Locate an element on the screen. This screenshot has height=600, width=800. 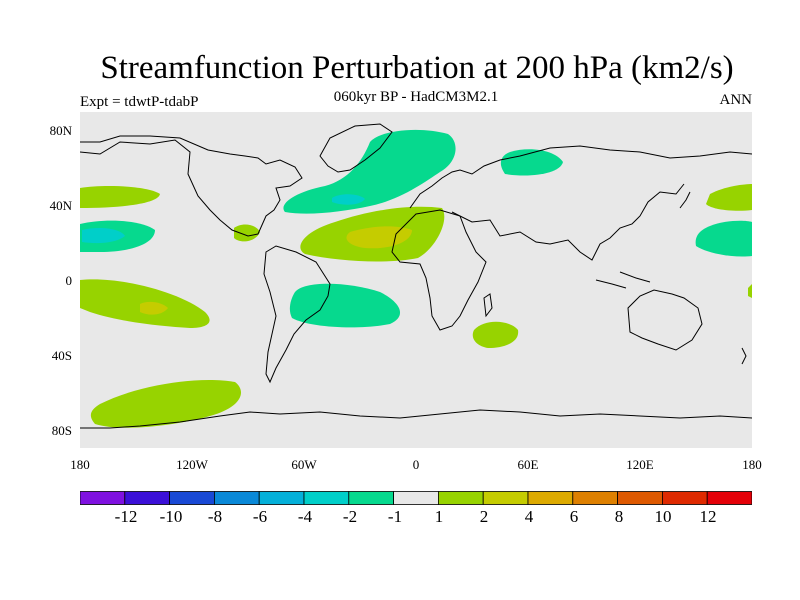
pacific-north-positive is located at coordinates (120, 197).